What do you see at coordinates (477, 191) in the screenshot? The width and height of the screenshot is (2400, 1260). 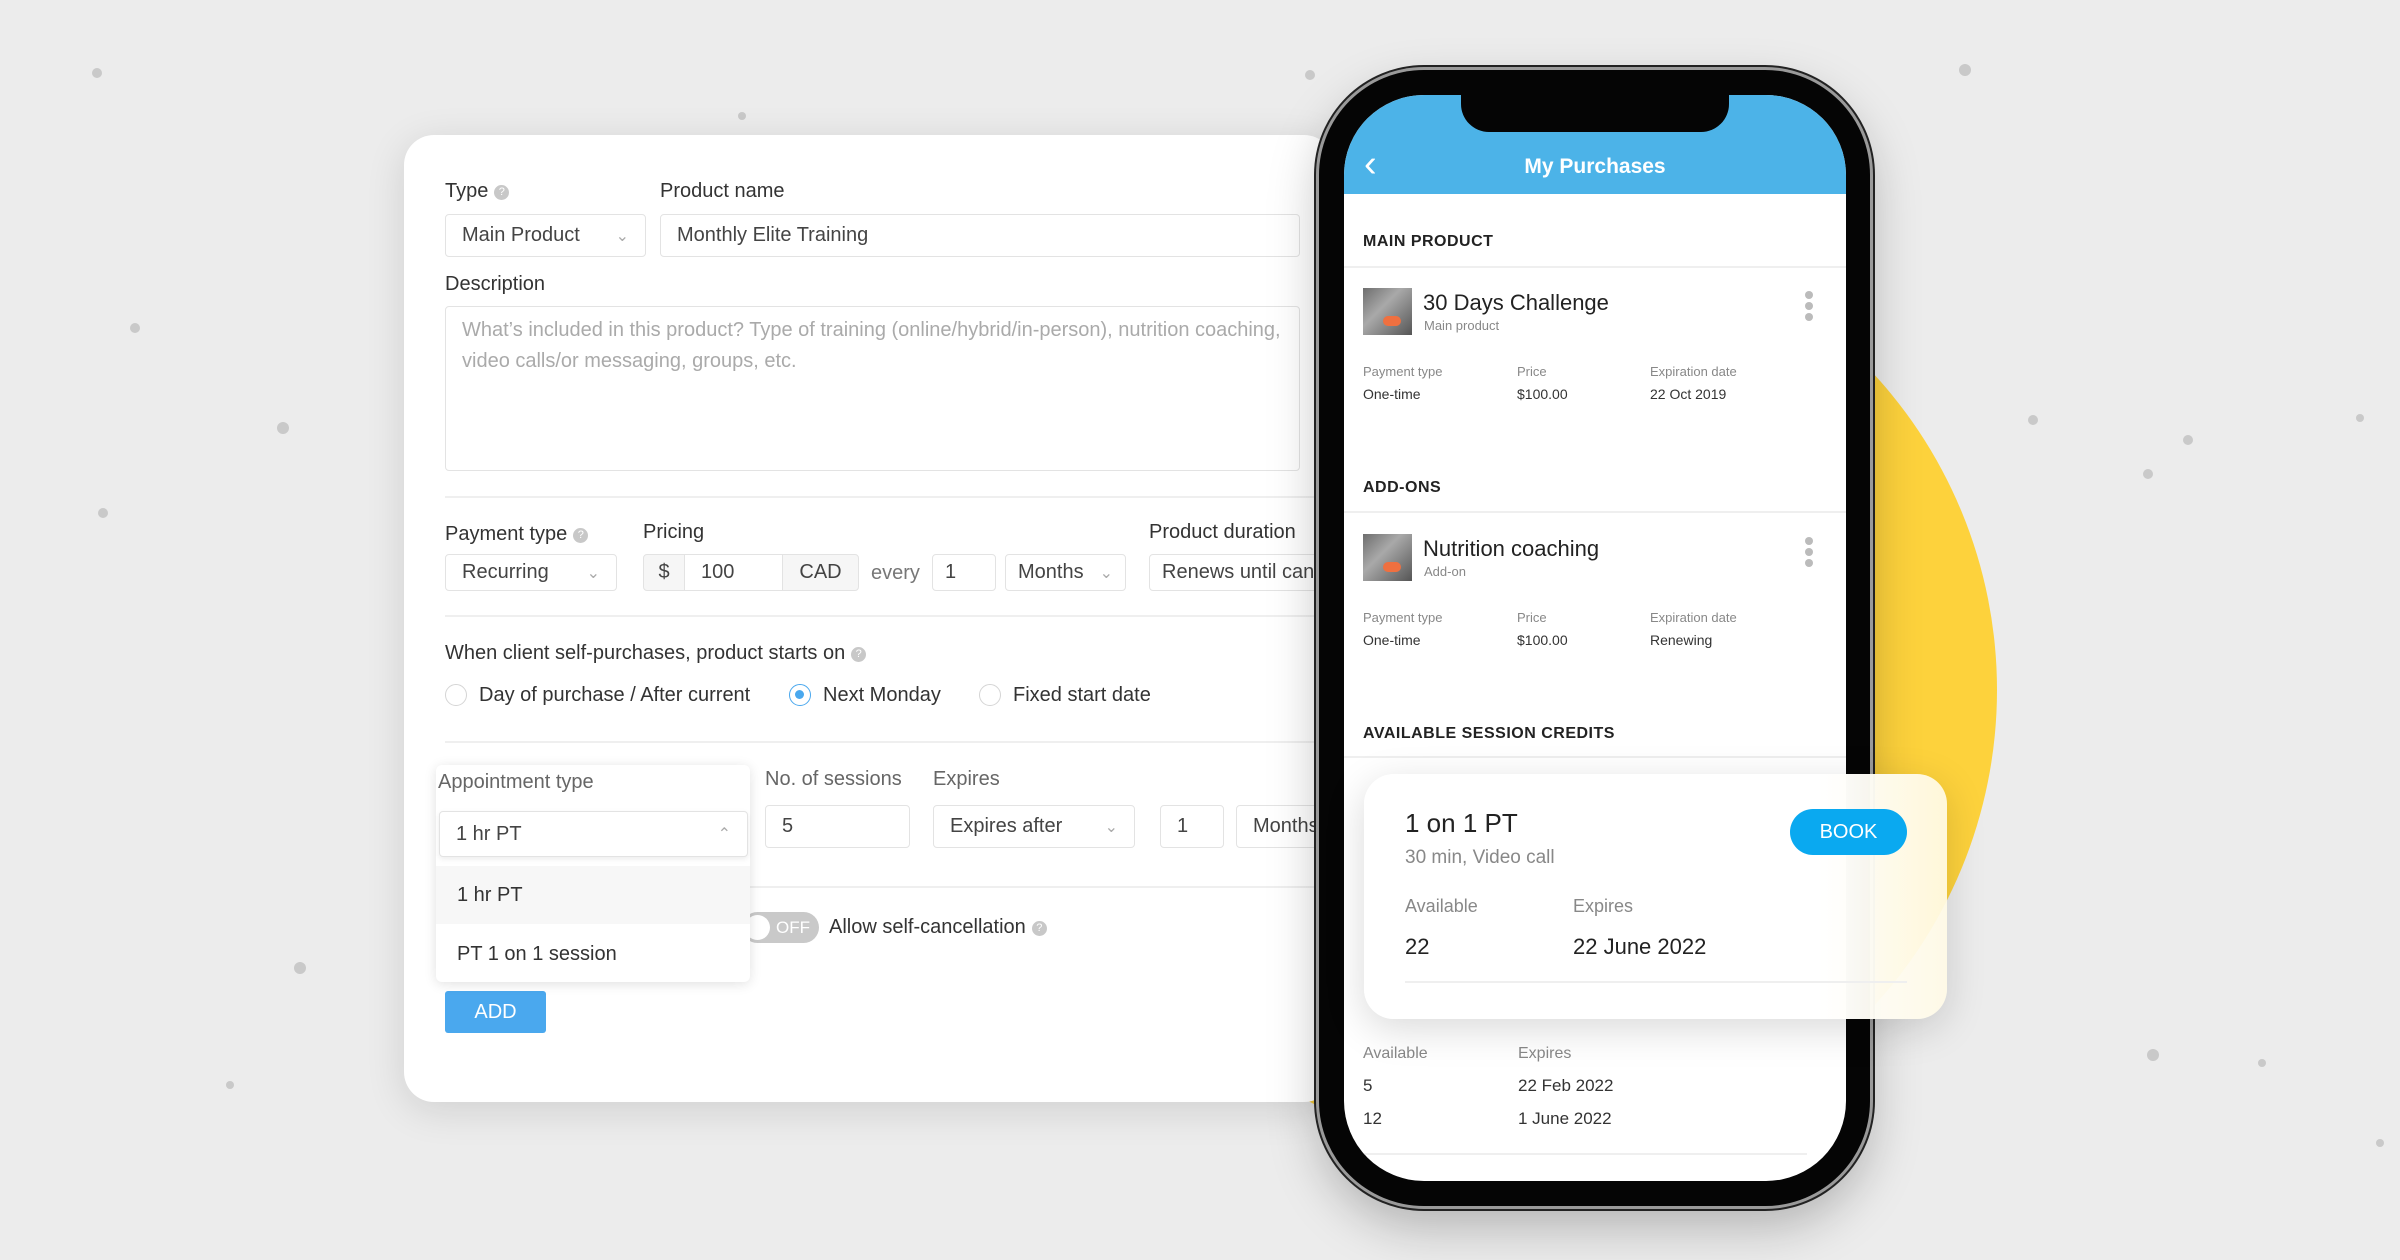 I see `type-label: Type?` at bounding box center [477, 191].